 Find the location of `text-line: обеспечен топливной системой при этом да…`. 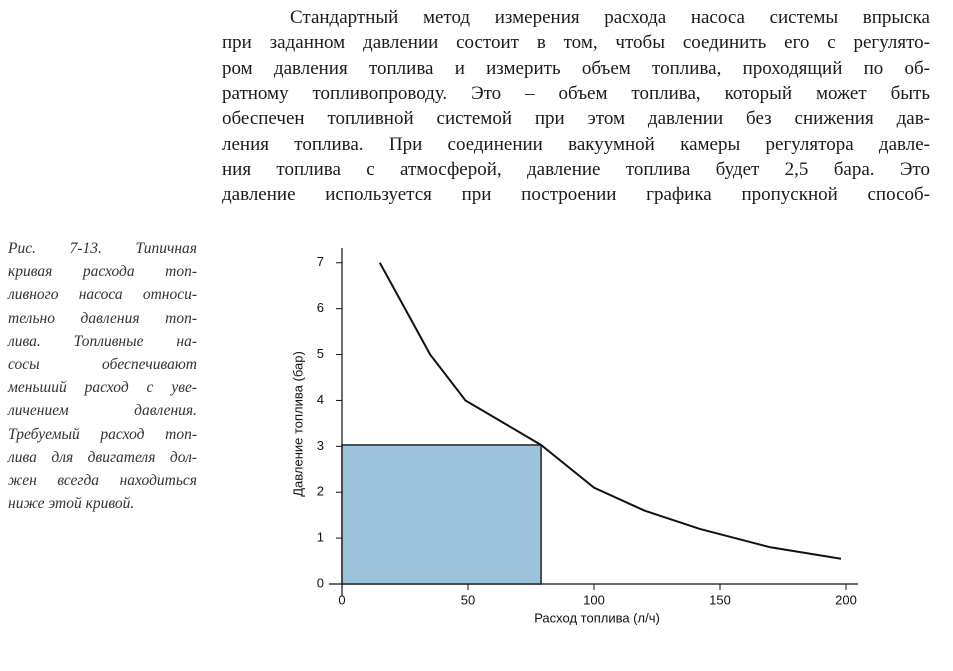

text-line: обеспечен топливной системой при этом да… is located at coordinates (576, 119).